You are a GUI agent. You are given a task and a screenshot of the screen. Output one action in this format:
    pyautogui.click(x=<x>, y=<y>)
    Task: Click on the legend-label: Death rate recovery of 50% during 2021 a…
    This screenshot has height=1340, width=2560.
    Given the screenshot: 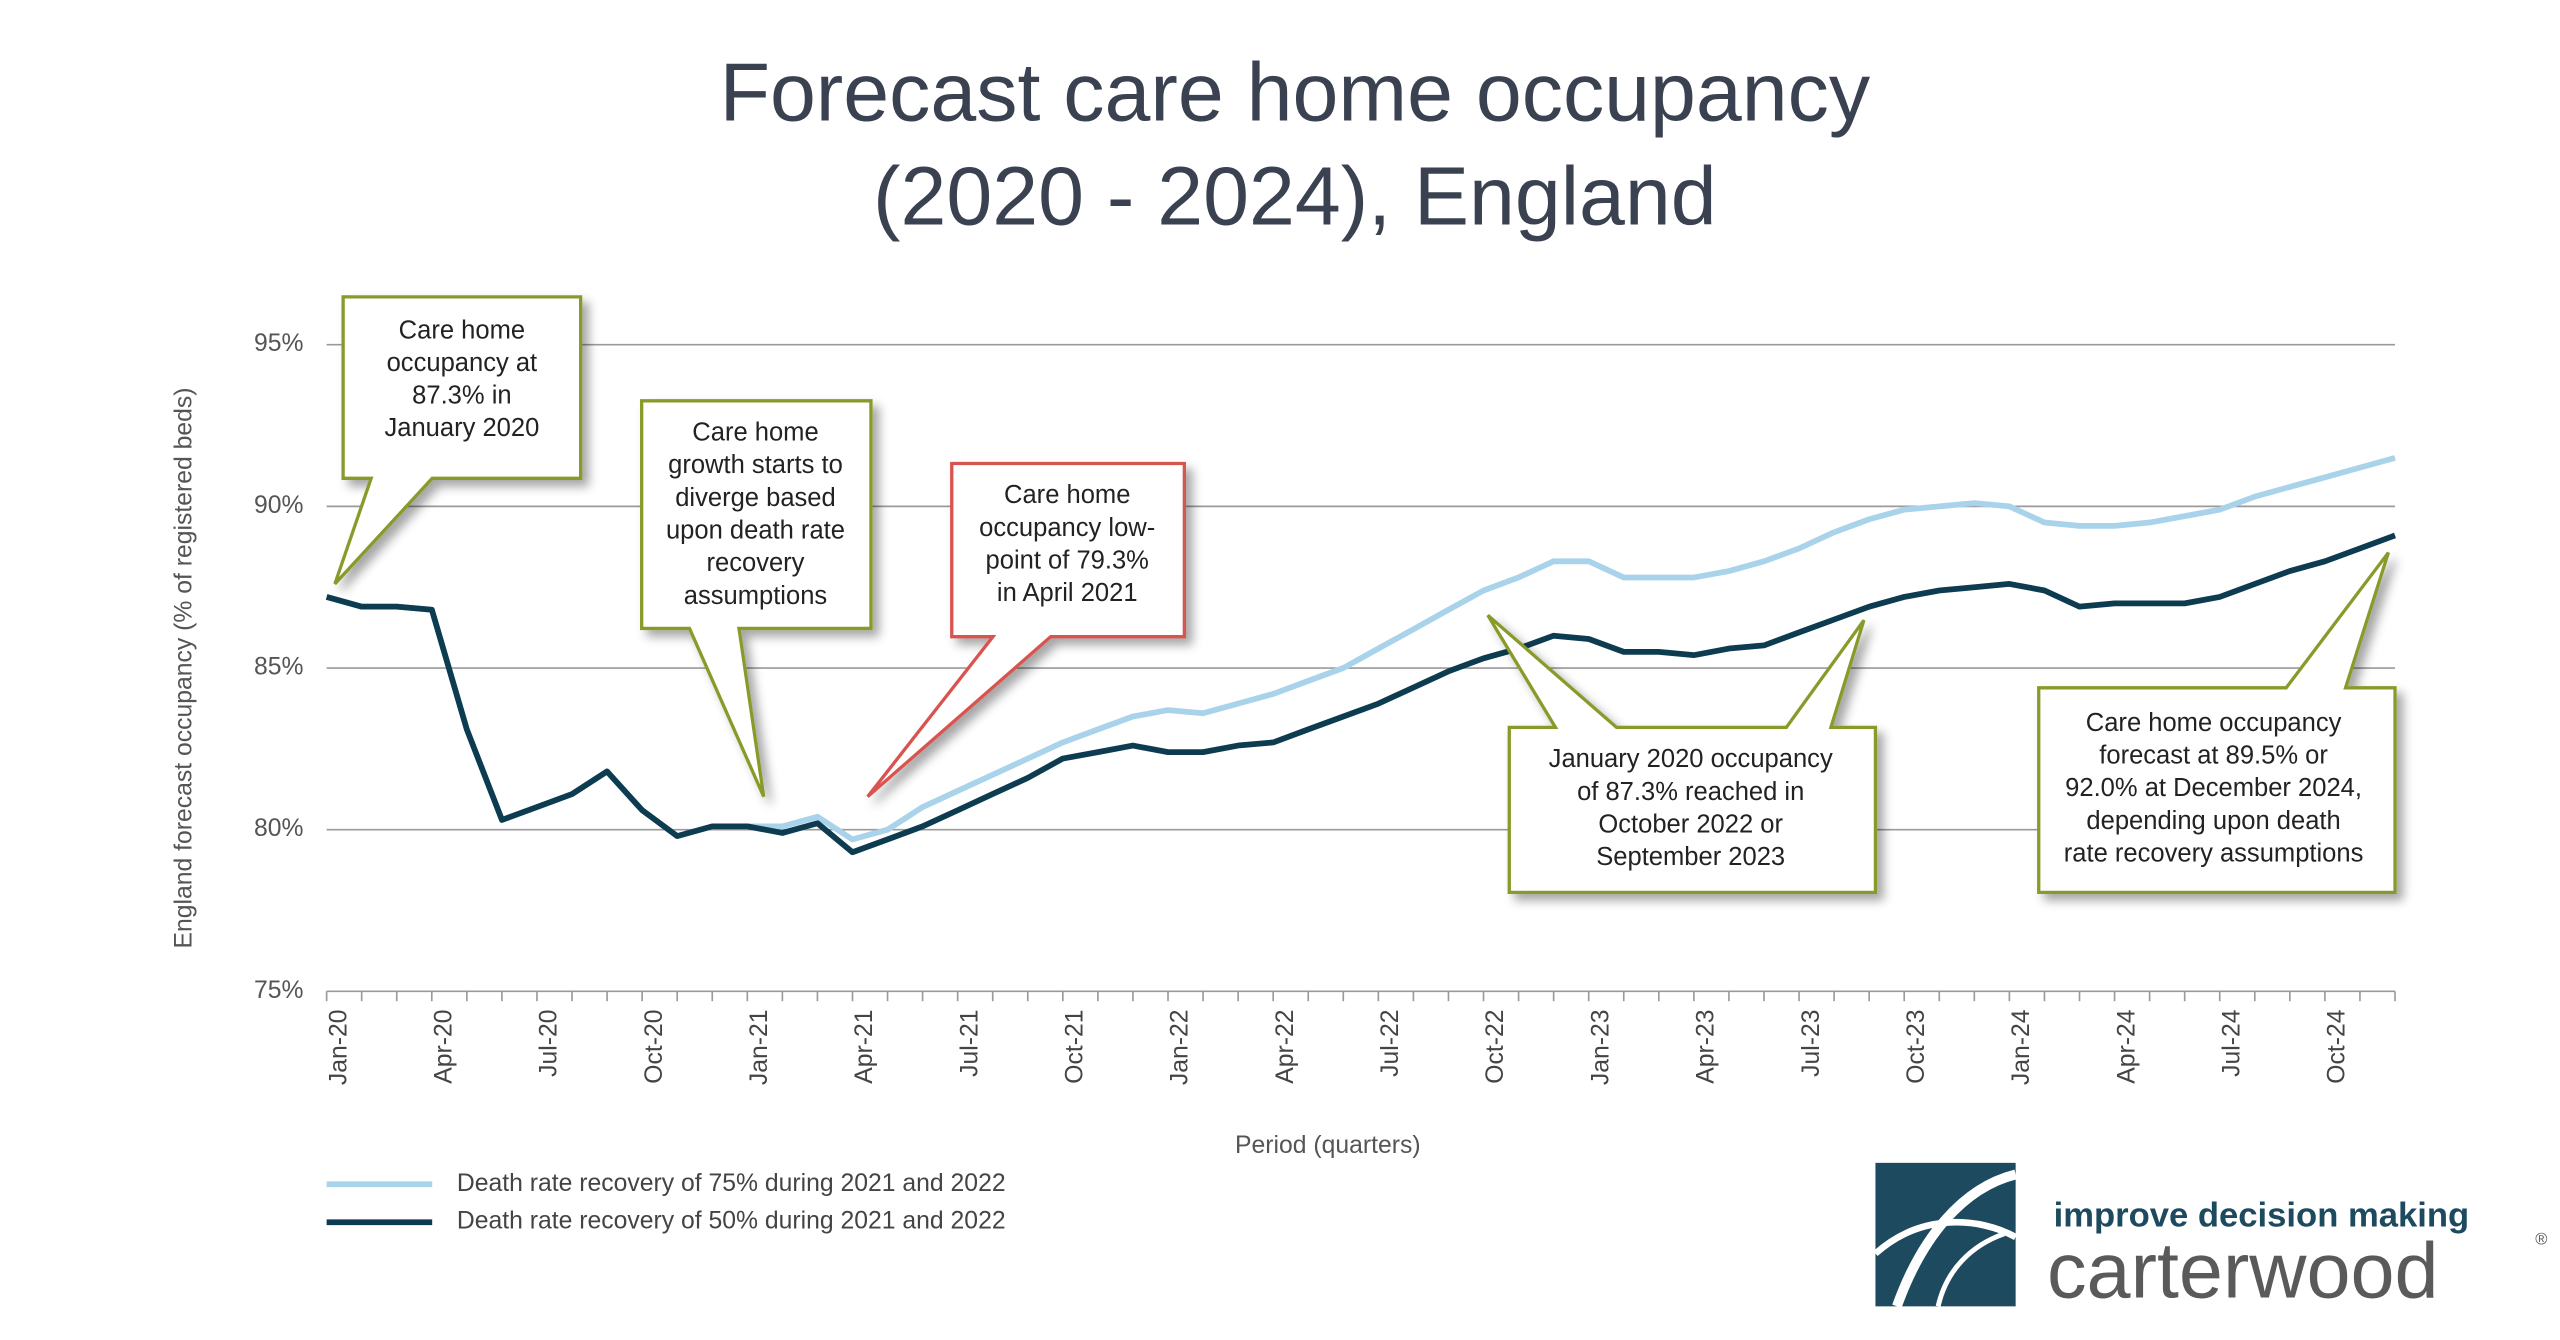 What is the action you would take?
    pyautogui.click(x=731, y=1221)
    